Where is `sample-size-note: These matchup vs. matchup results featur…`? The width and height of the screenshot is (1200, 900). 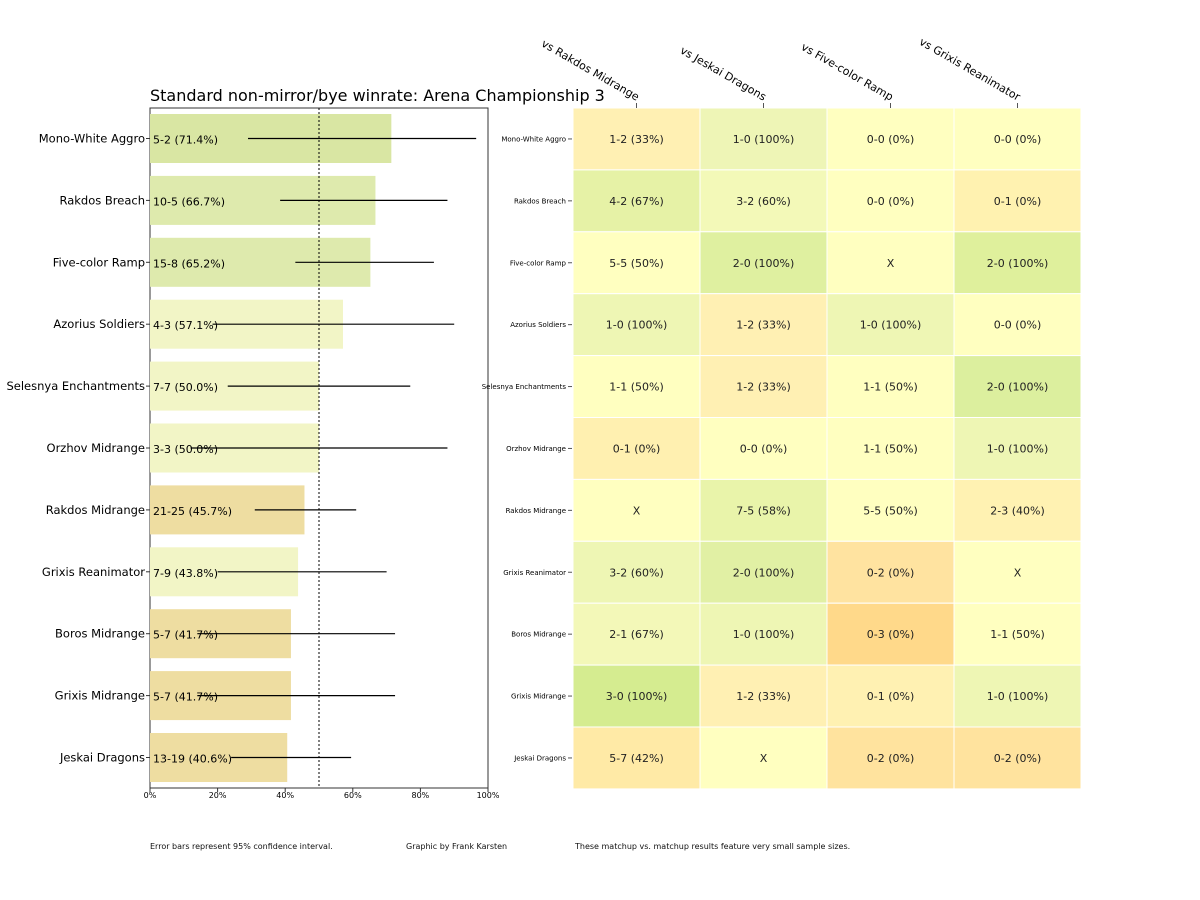
sample-size-note: These matchup vs. matchup results featur… is located at coordinates (713, 846).